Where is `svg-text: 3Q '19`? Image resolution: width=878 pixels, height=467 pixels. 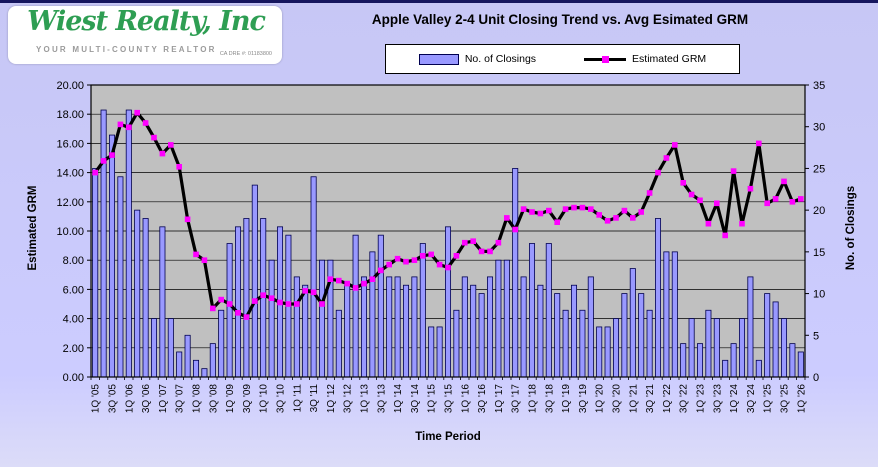
svg-text: 3Q '19 is located at coordinates (583, 399).